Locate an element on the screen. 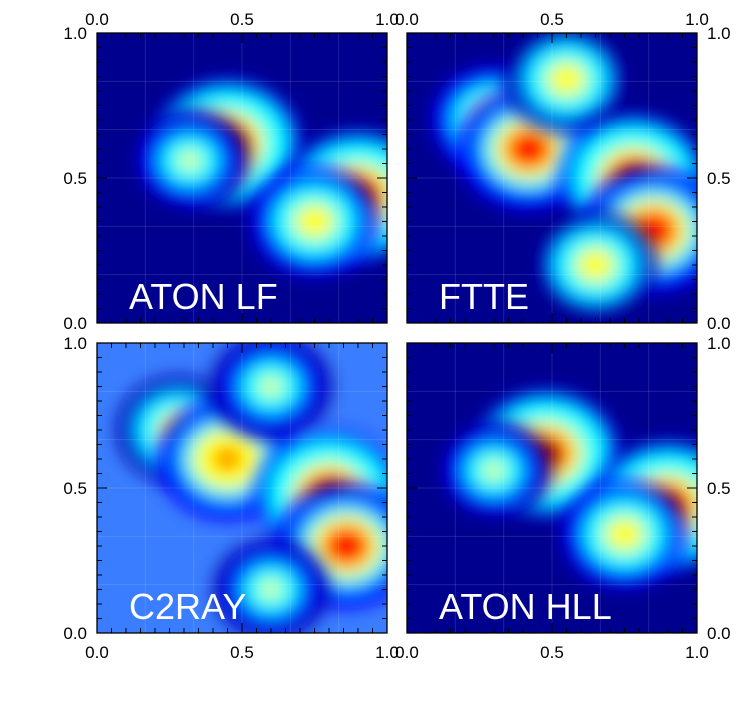  panel-label: FTTE is located at coordinates (484, 296).